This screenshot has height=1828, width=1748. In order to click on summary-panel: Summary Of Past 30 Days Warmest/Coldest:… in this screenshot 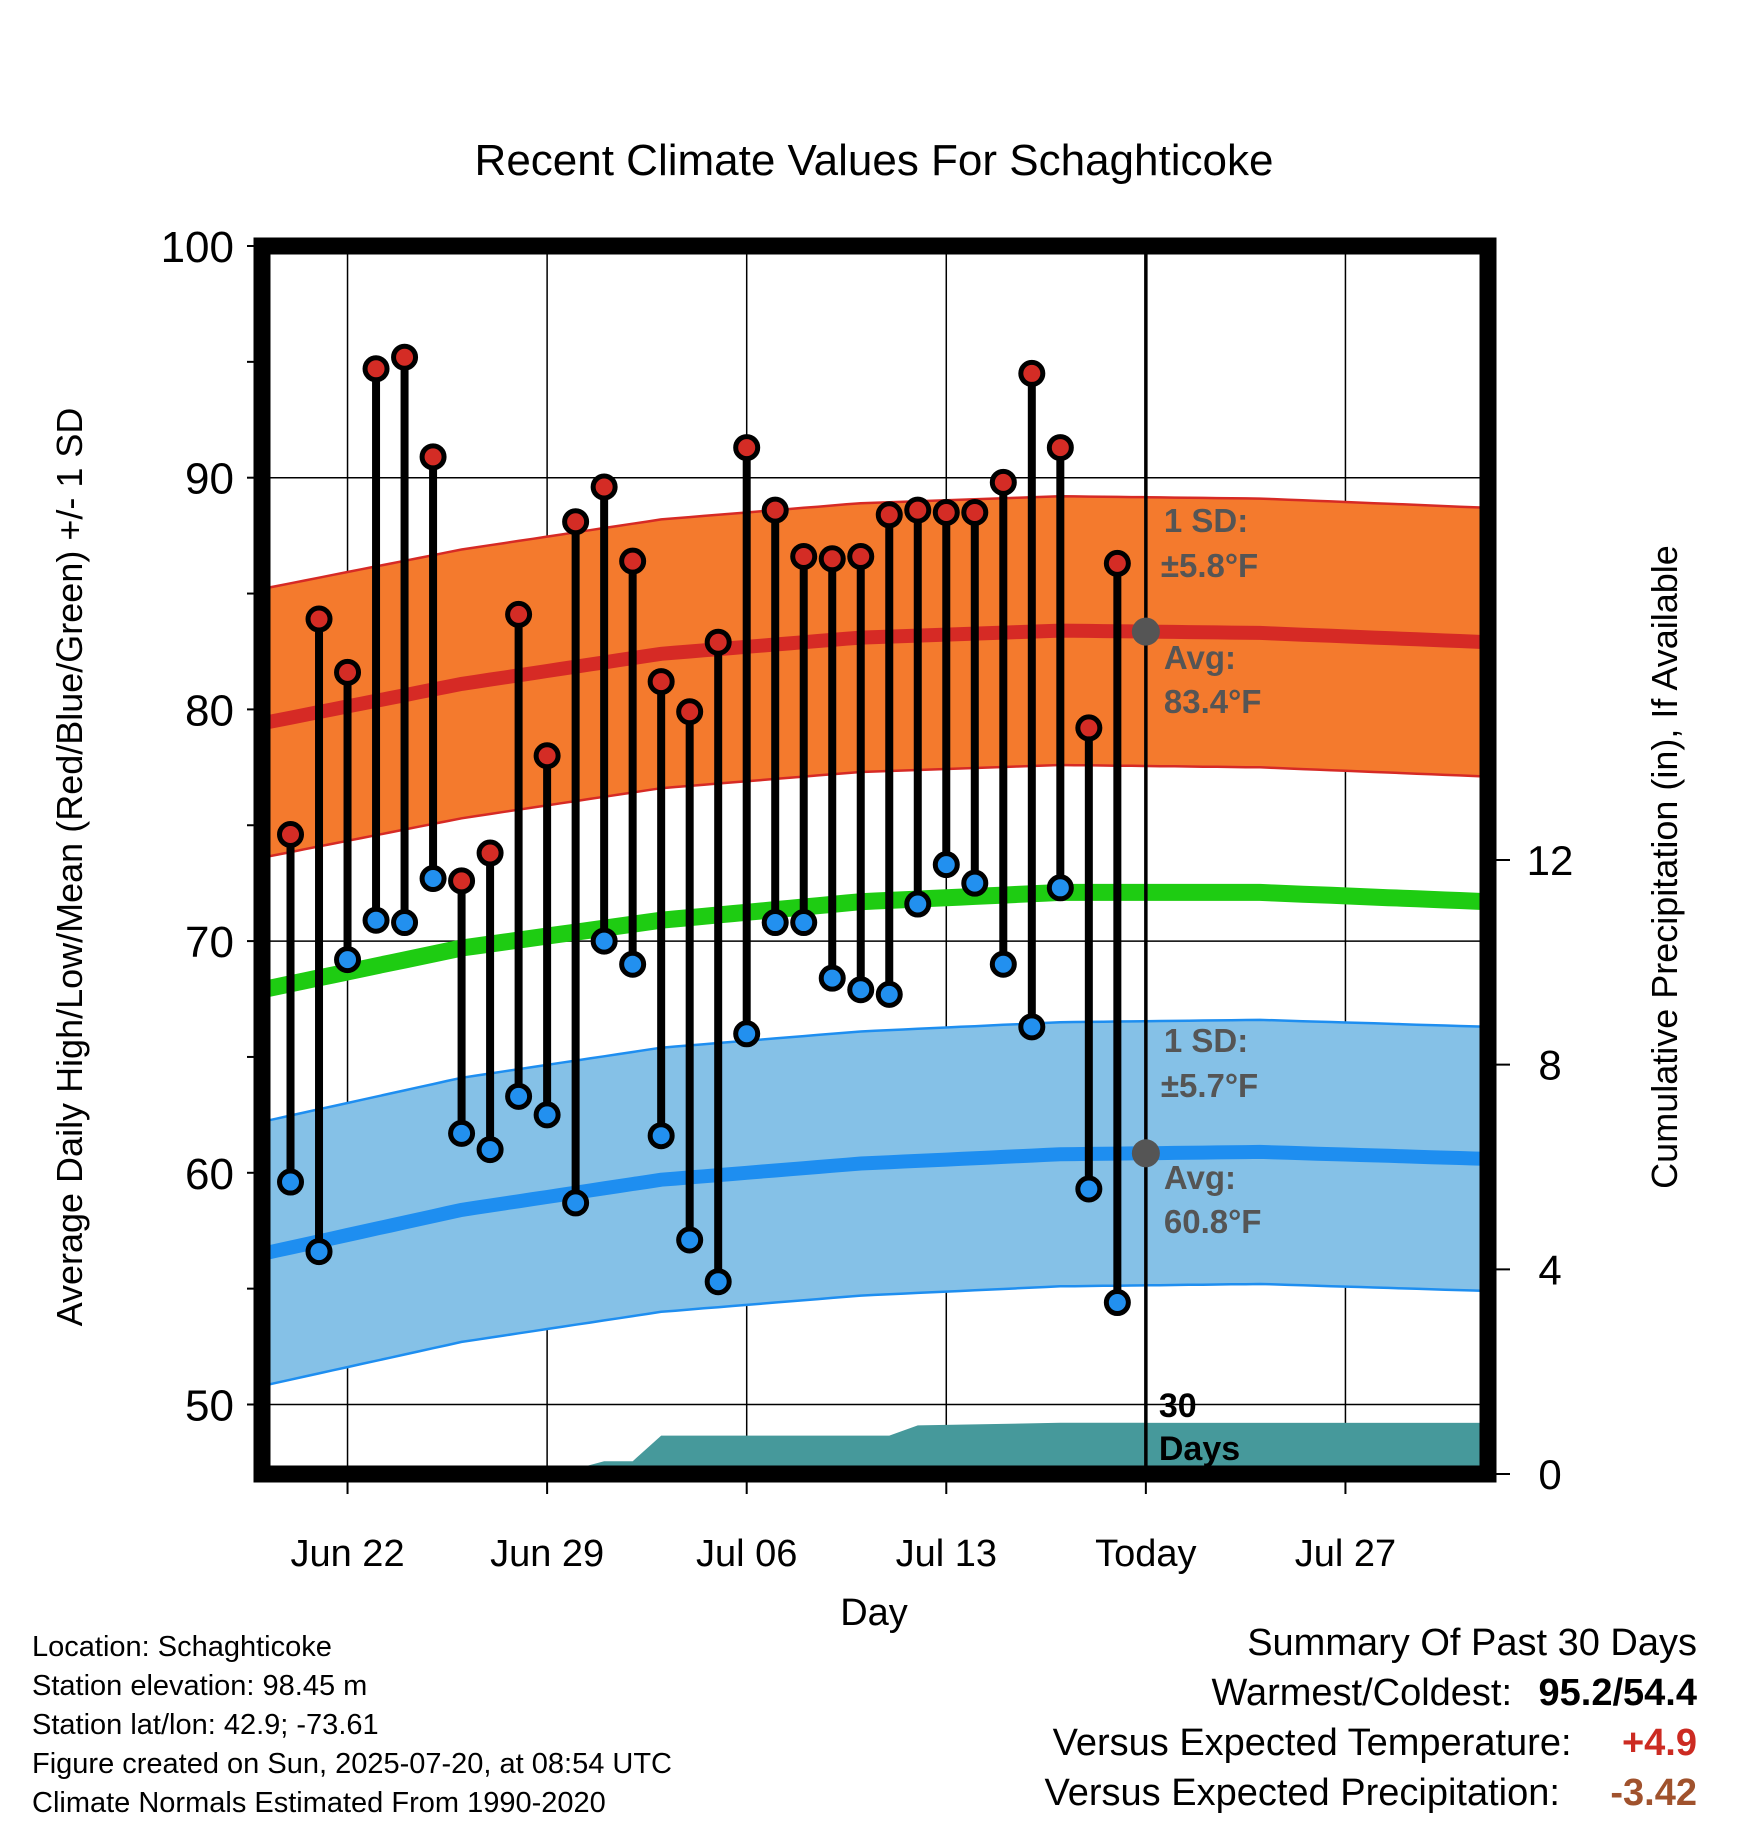, I will do `click(1371, 1722)`.